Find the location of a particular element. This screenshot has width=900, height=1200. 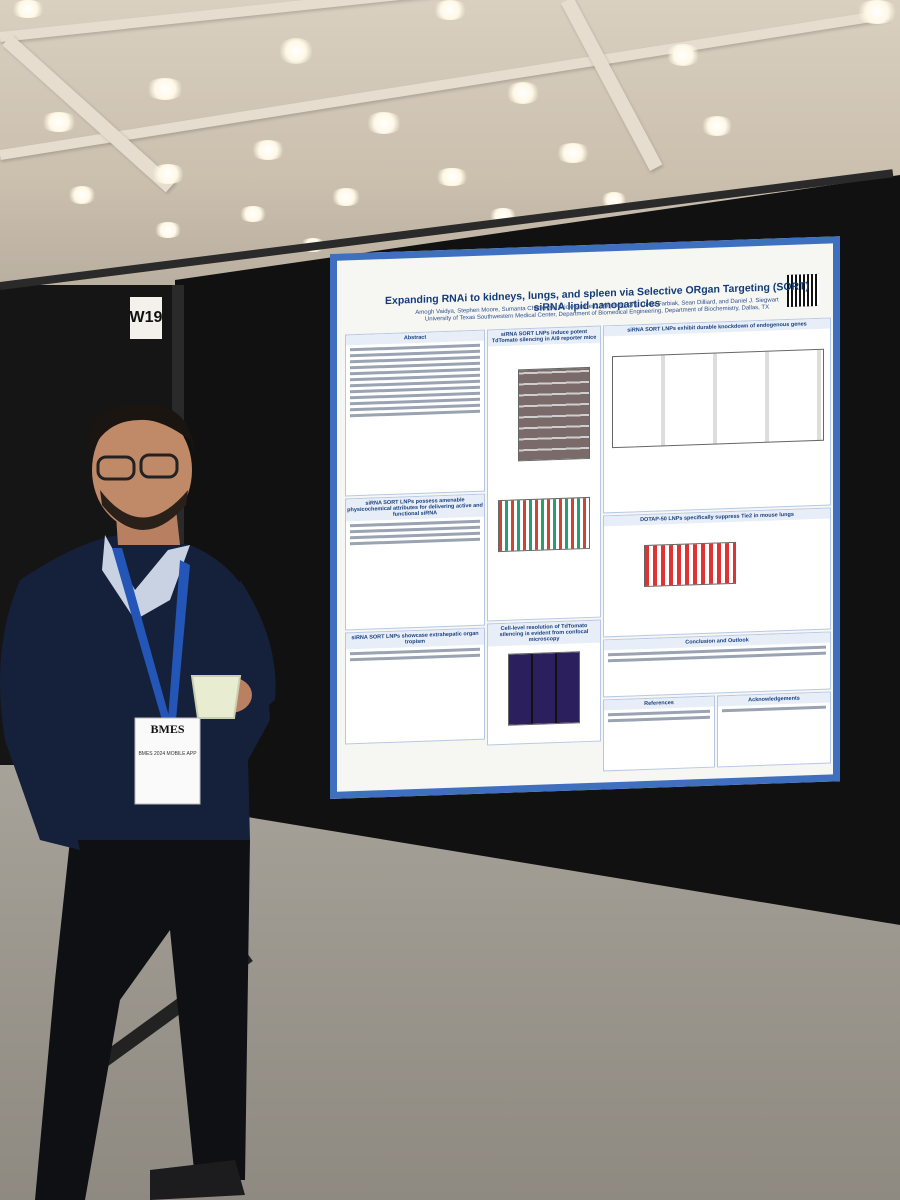

sweater is located at coordinates (140, 687).